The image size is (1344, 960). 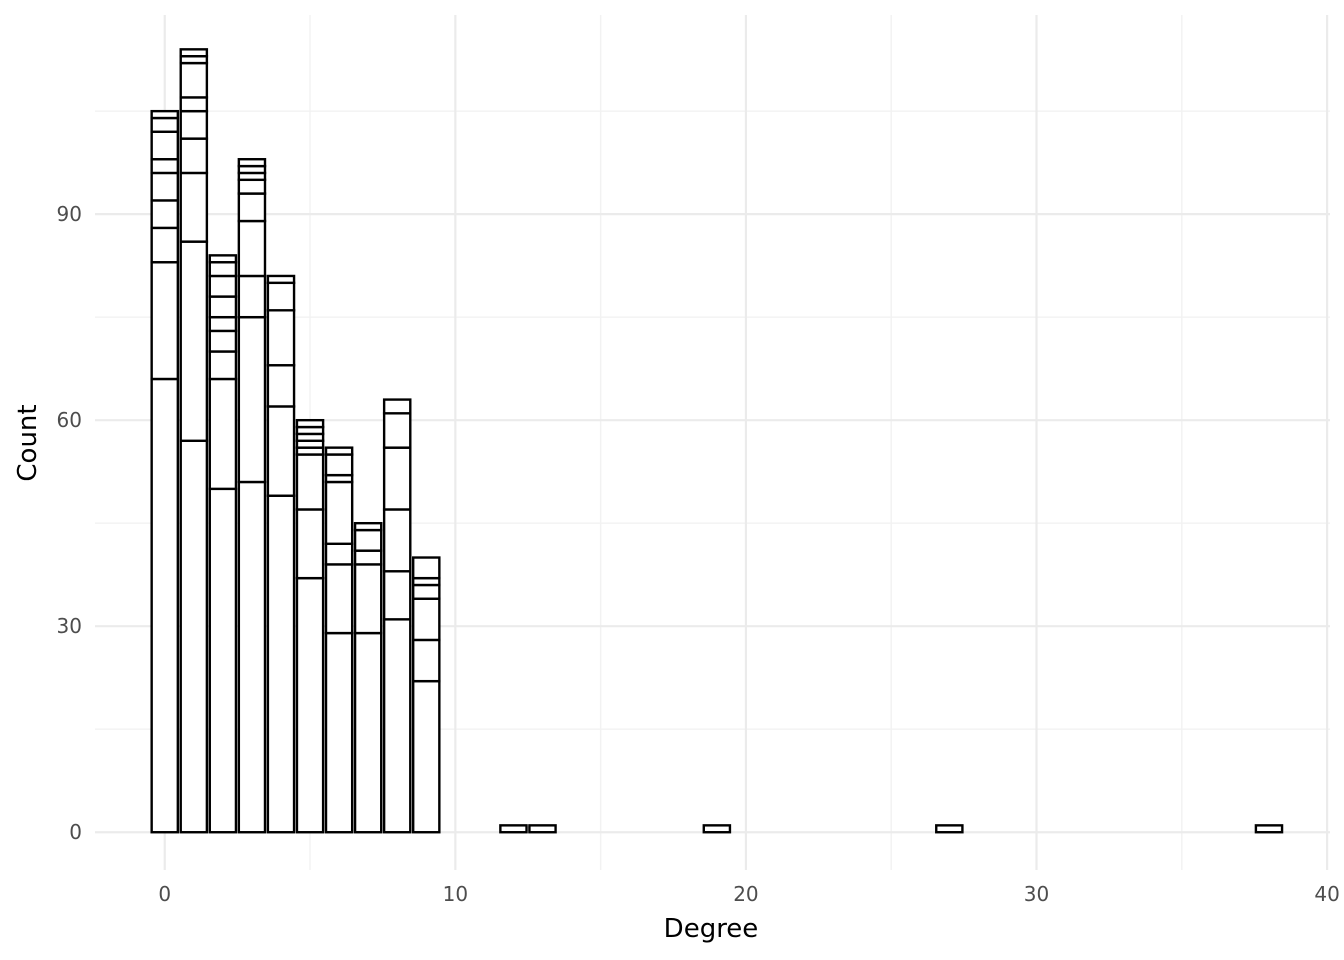 I want to click on x-axis-title: Degree, so click(x=711, y=929).